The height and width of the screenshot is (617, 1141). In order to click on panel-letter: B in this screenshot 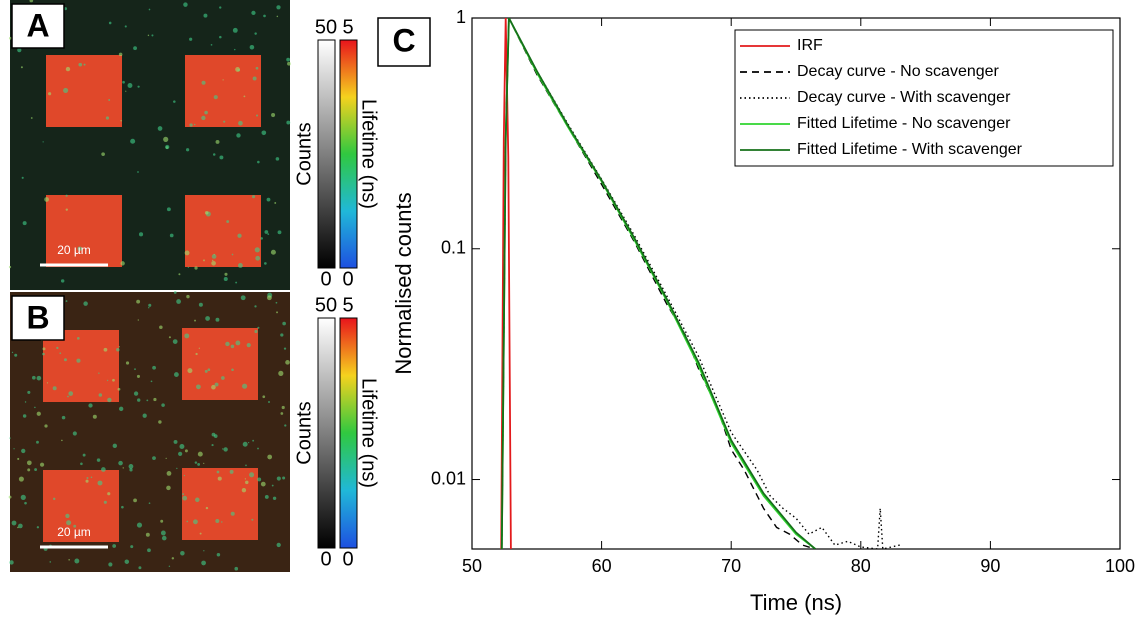, I will do `click(37, 317)`.